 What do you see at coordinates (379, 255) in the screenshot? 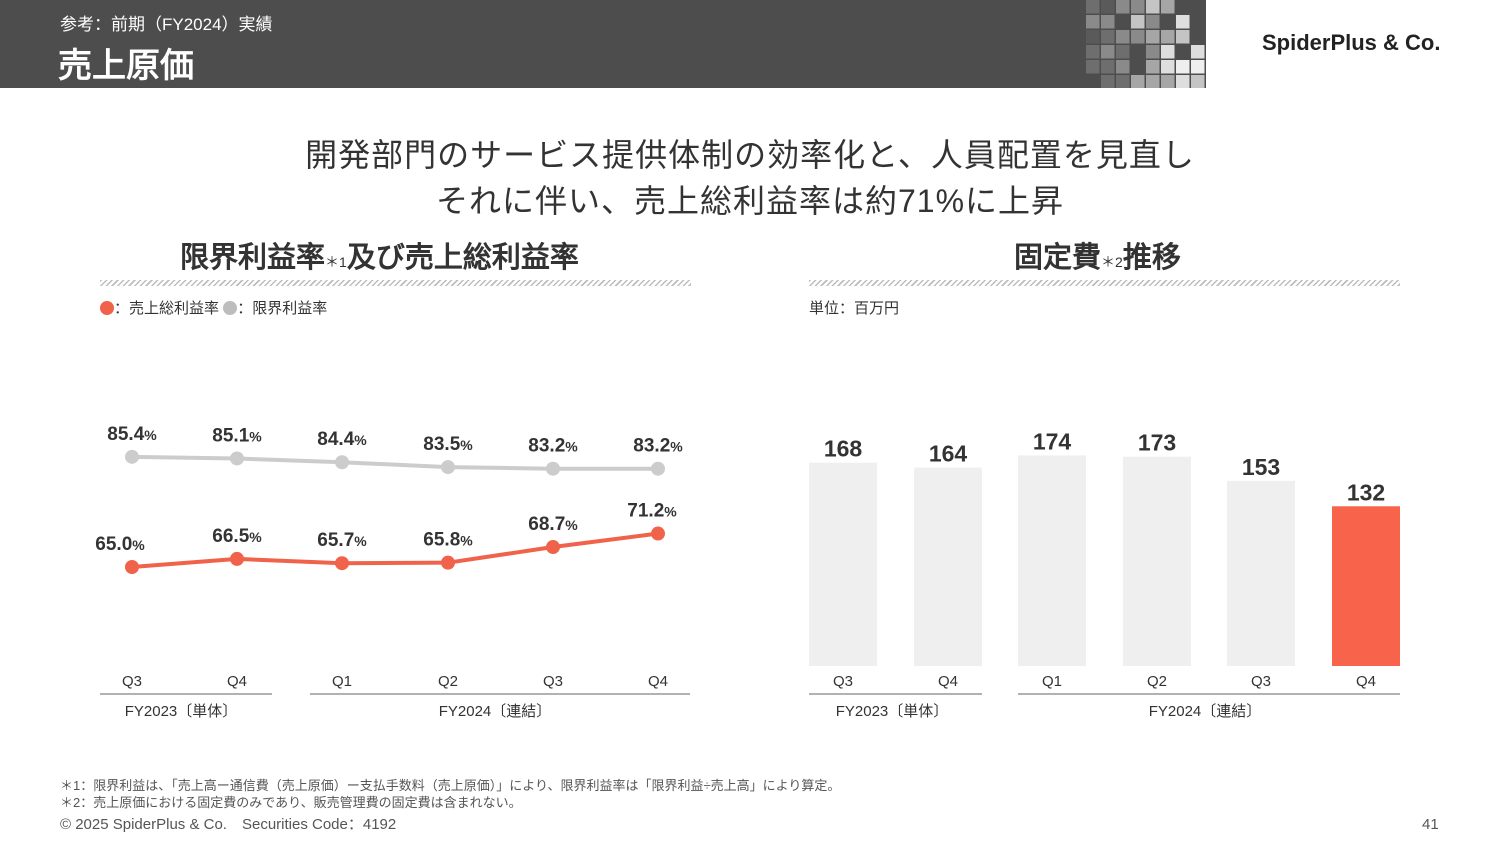
I see `left-section-title: 限界利益率＊1及び売上総利益率` at bounding box center [379, 255].